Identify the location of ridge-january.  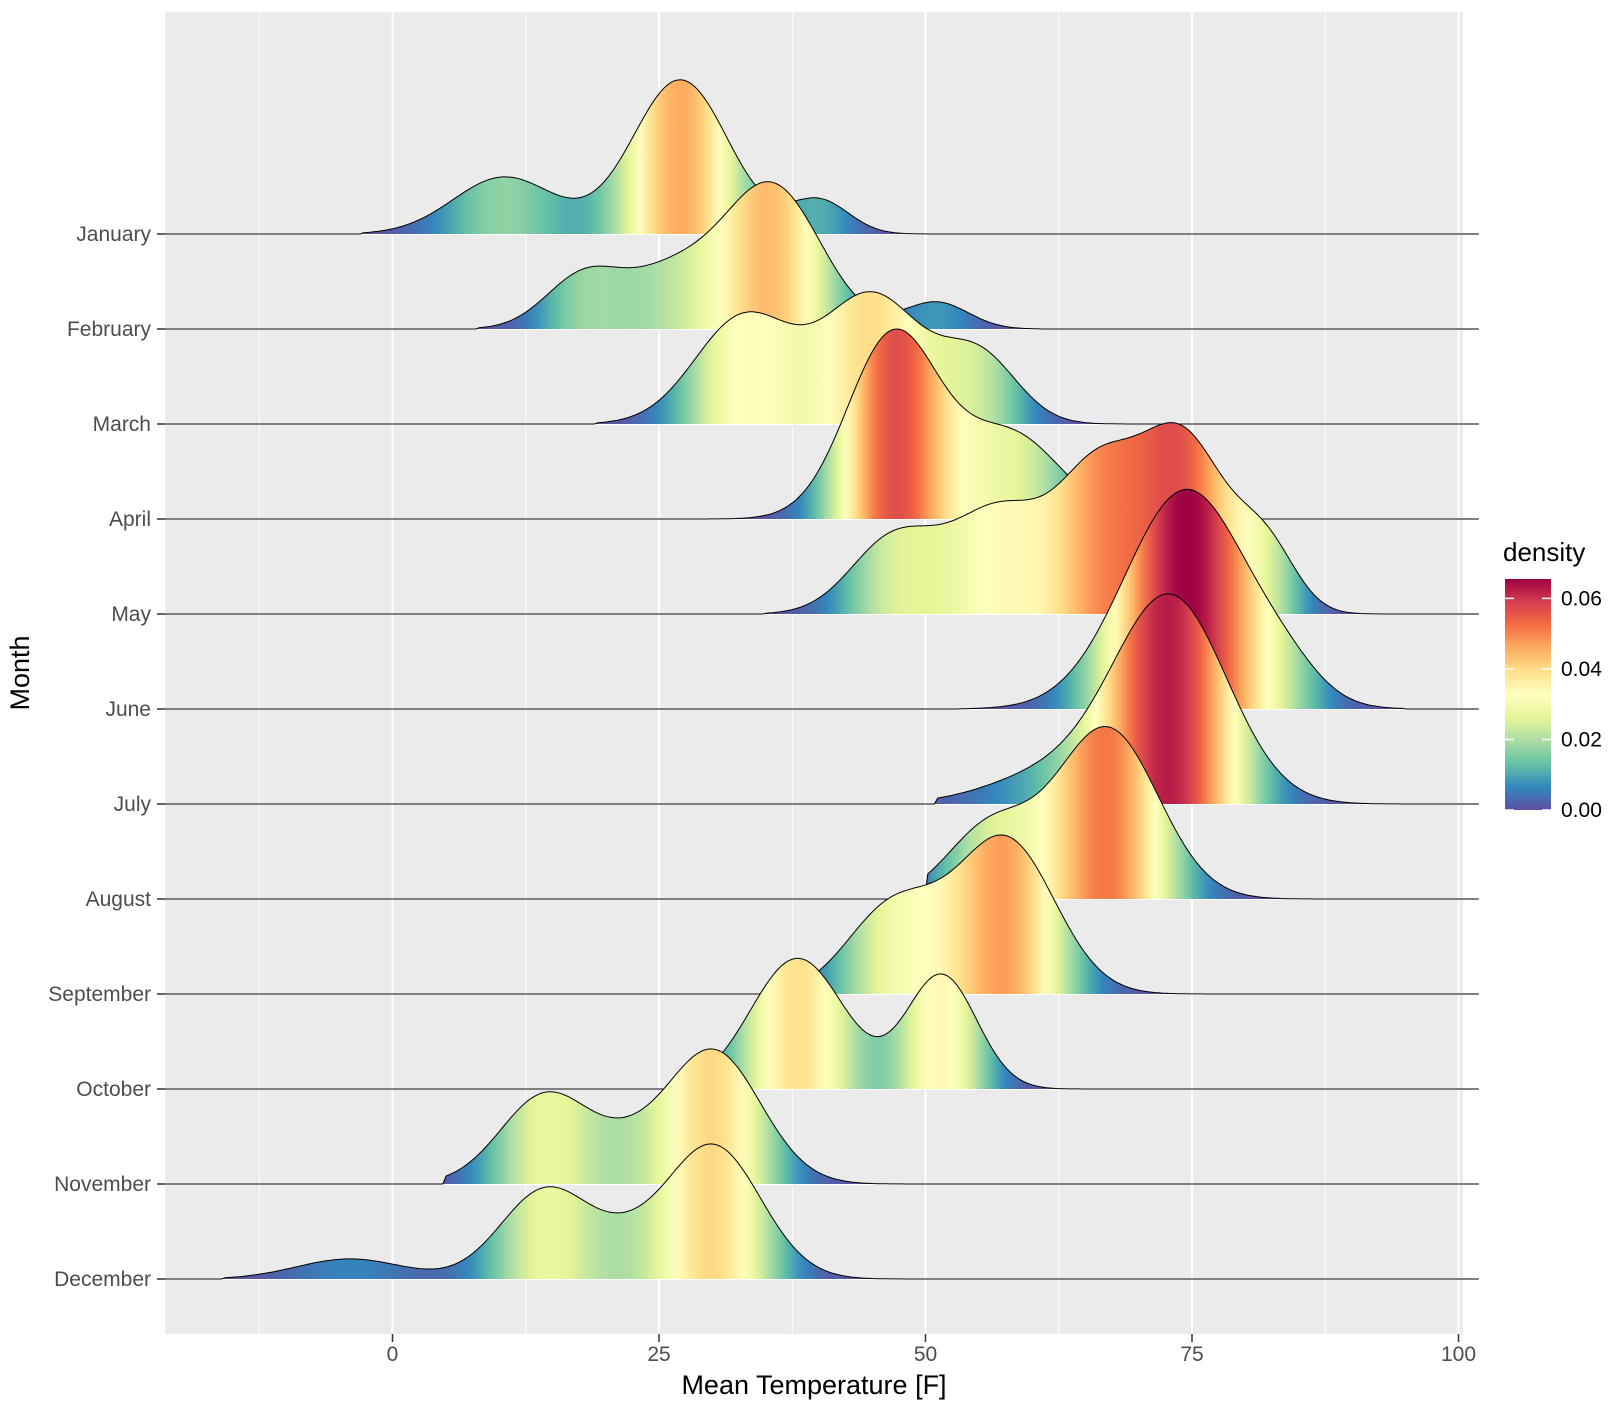
(819, 157).